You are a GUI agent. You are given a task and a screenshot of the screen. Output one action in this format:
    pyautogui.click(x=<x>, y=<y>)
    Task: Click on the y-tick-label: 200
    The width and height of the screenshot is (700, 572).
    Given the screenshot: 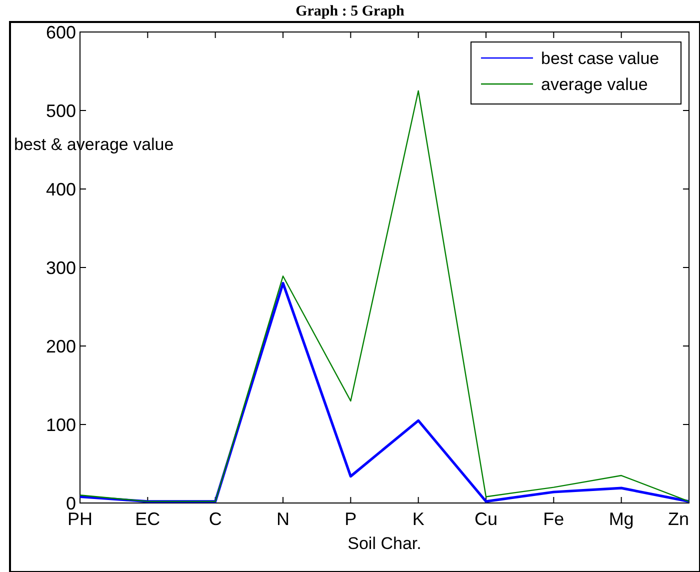 What is the action you would take?
    pyautogui.click(x=61, y=346)
    